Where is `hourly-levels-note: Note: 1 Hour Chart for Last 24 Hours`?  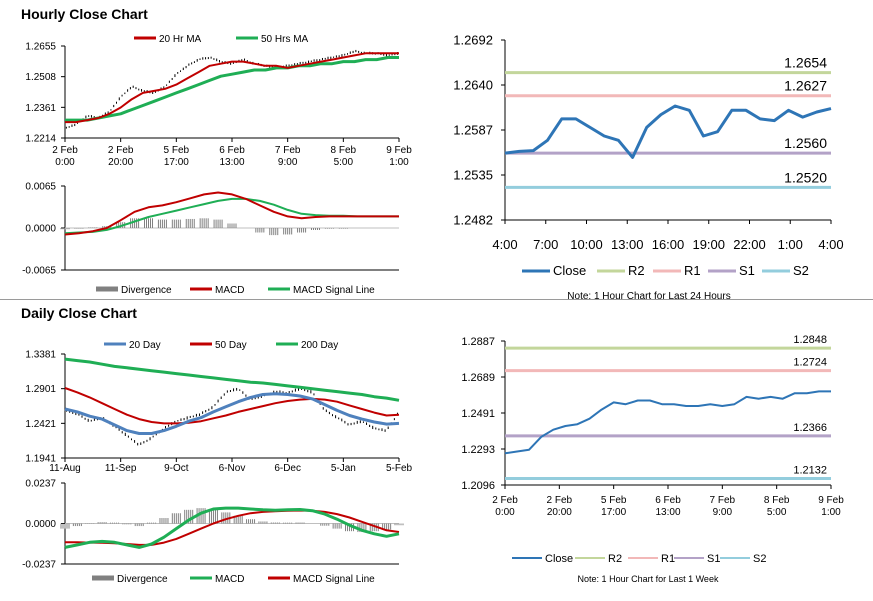
hourly-levels-note: Note: 1 Hour Chart for Last 24 Hours is located at coordinates (648, 296).